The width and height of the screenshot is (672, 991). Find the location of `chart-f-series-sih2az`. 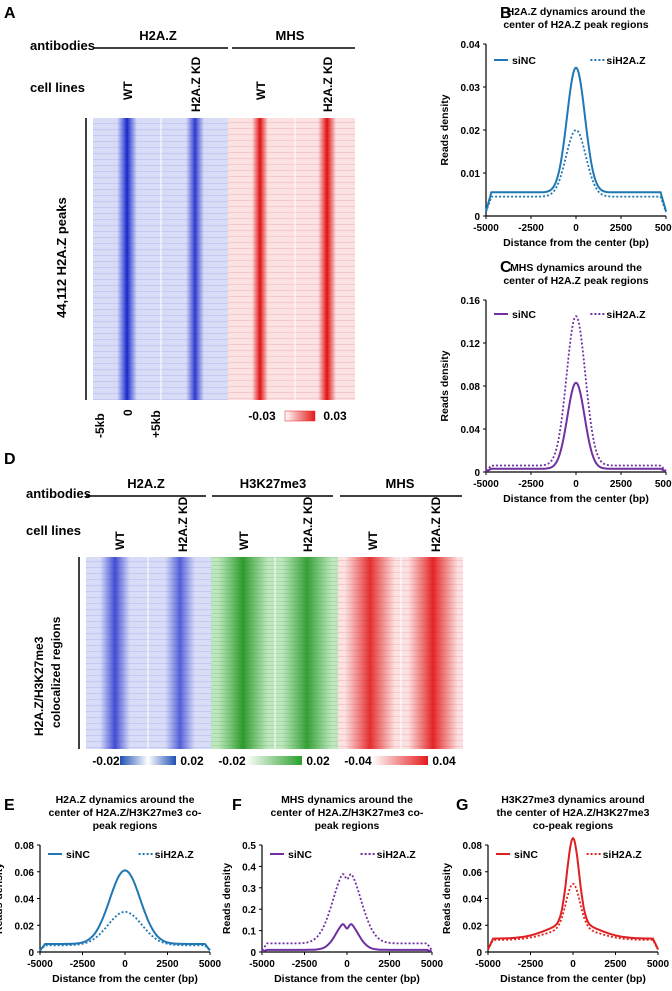

chart-f-series-sih2az is located at coordinates (347, 912).